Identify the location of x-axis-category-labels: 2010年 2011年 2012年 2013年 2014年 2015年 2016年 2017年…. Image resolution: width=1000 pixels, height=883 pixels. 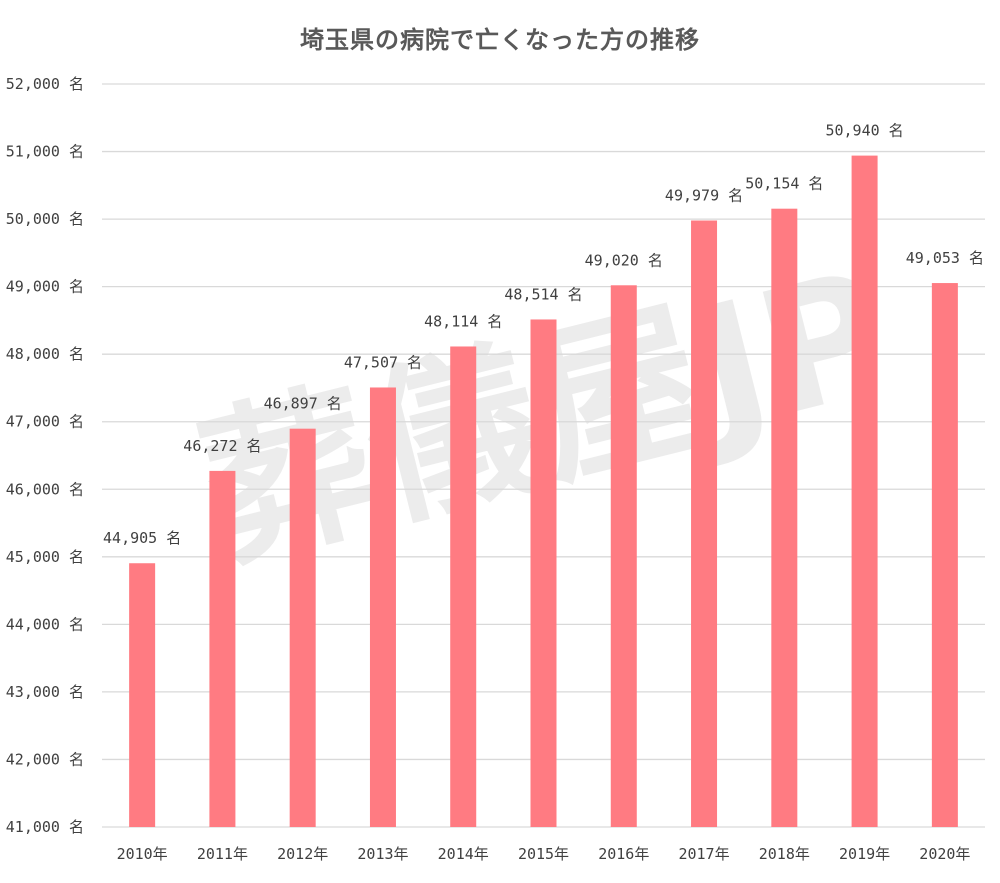
(544, 854).